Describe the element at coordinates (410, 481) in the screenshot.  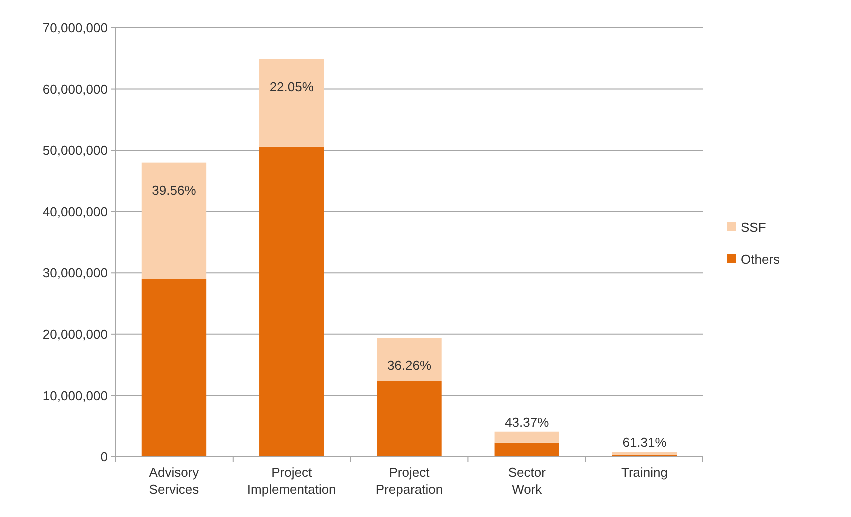
I see `x-tick-label: Project Preparation` at that location.